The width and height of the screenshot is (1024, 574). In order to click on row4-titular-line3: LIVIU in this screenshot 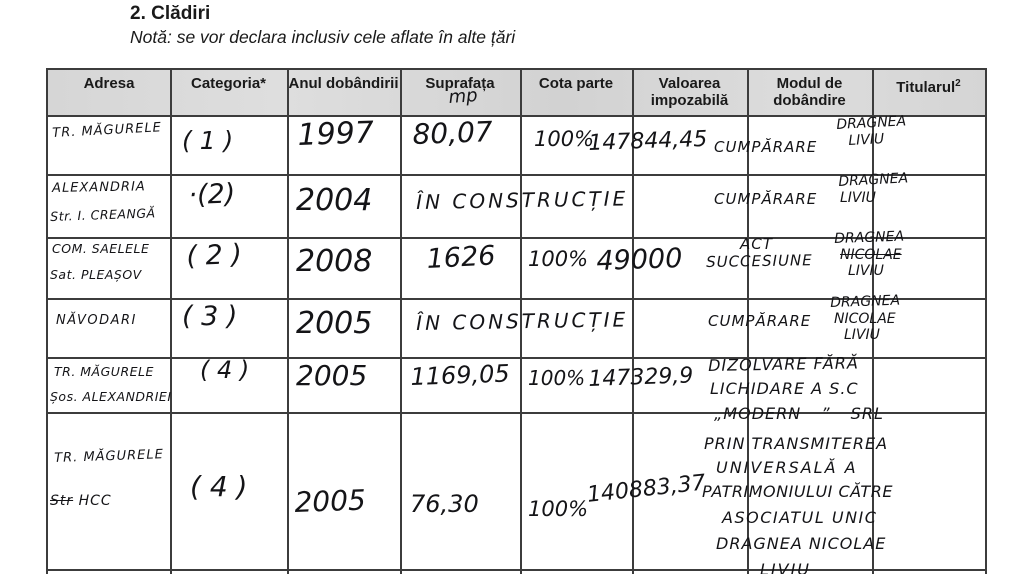, I will do `click(862, 335)`.